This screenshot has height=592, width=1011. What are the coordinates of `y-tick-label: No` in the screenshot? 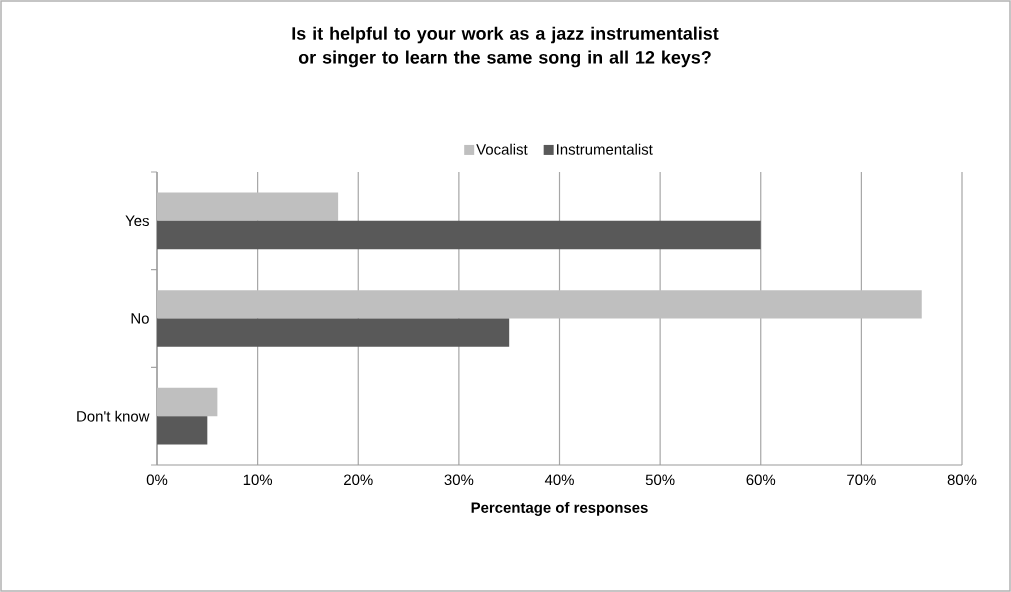 It's located at (140, 318).